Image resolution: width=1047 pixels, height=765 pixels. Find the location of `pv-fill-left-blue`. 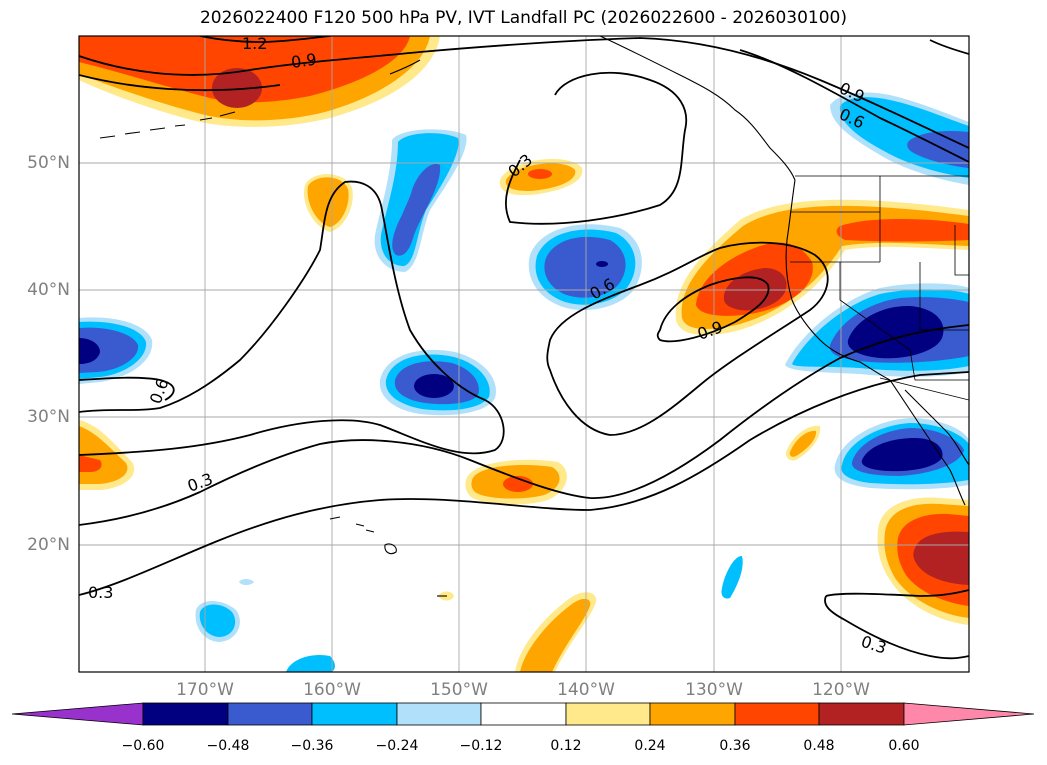

pv-fill-left-blue is located at coordinates (109, 350).